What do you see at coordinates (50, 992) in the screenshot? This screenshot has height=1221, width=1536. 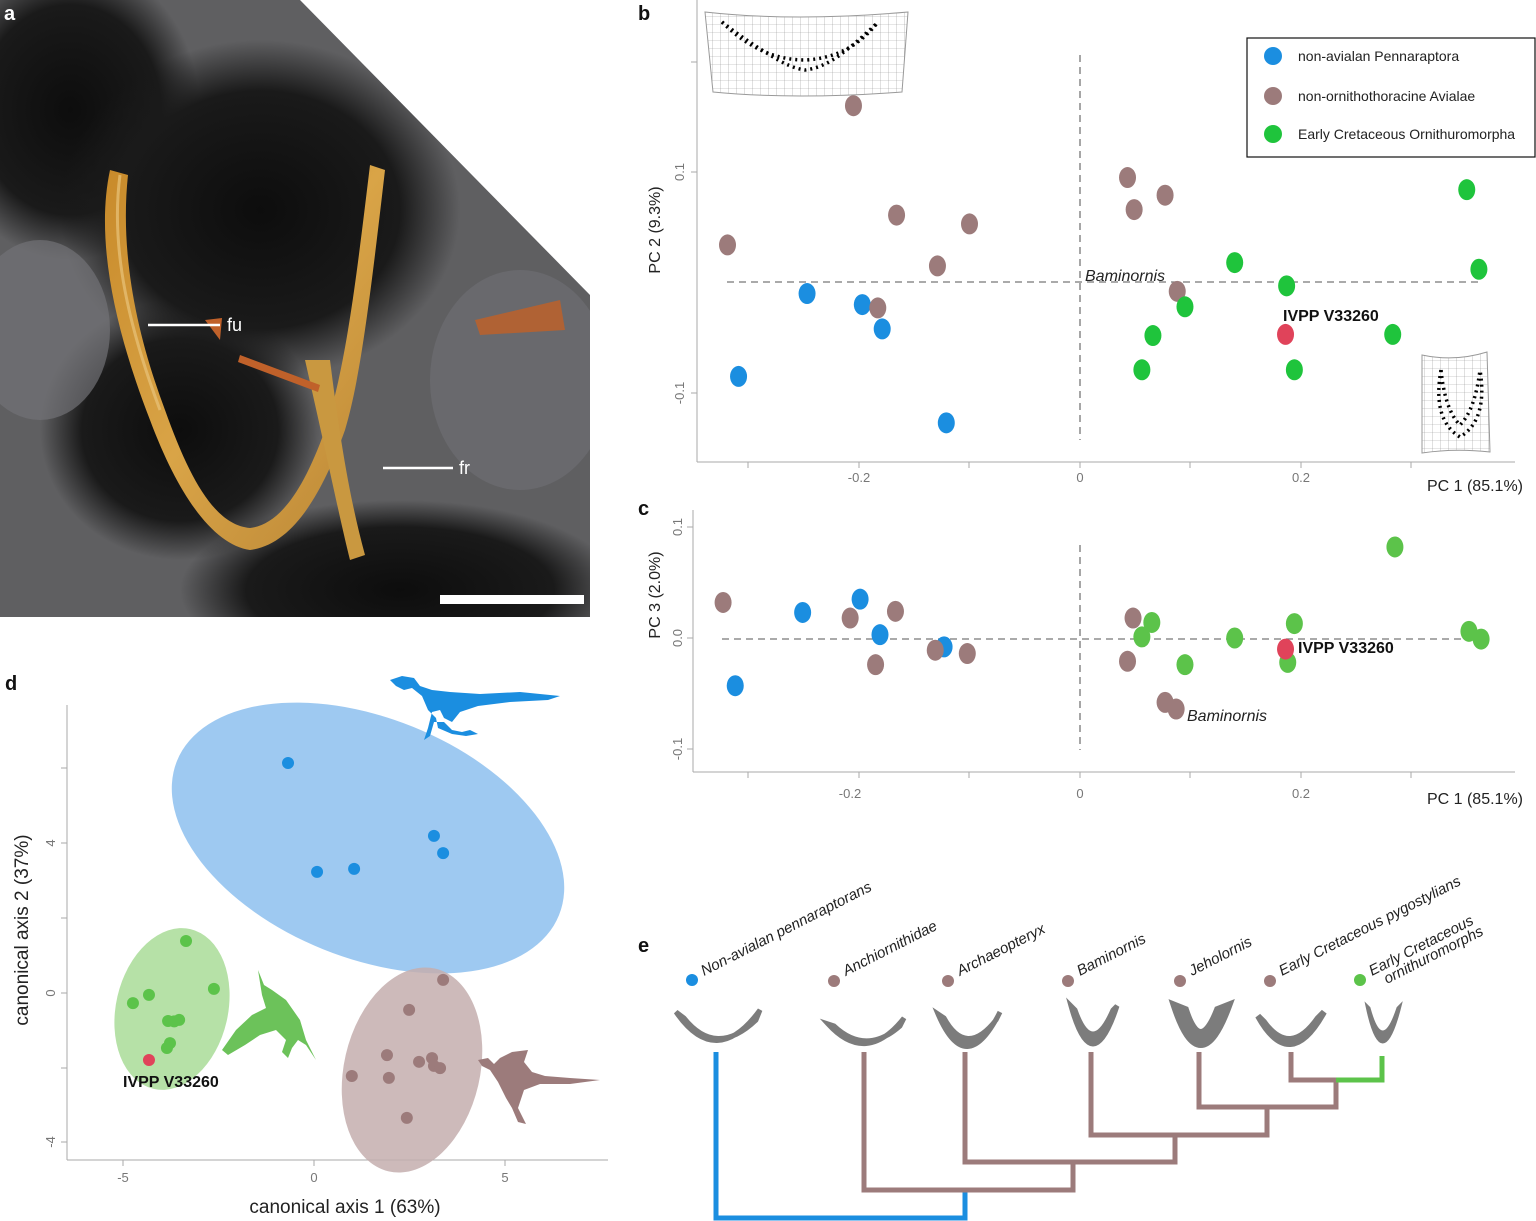 I see `y-tick-label: 0` at bounding box center [50, 992].